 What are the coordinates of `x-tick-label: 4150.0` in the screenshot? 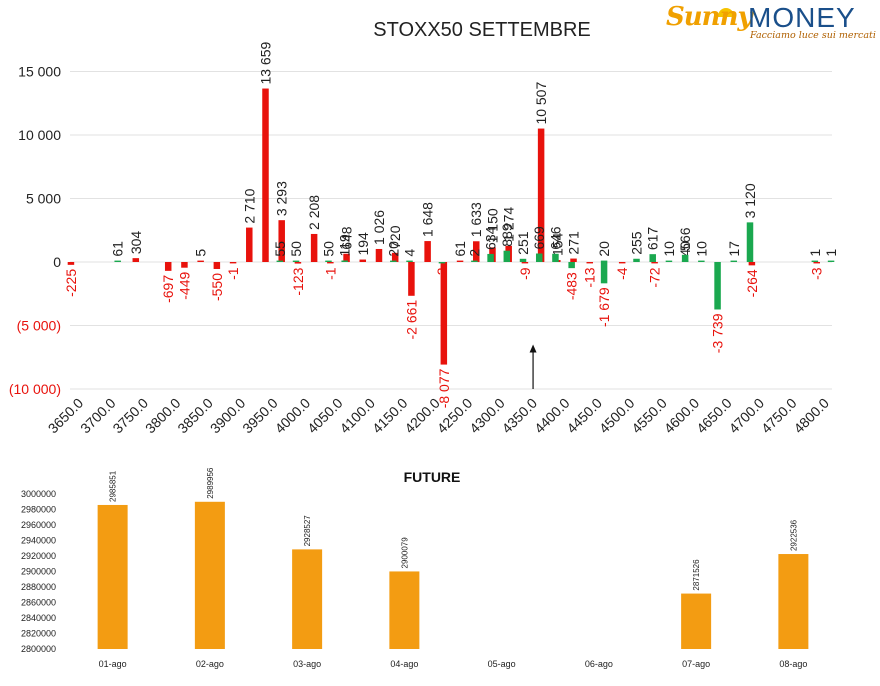 It's located at (390, 416).